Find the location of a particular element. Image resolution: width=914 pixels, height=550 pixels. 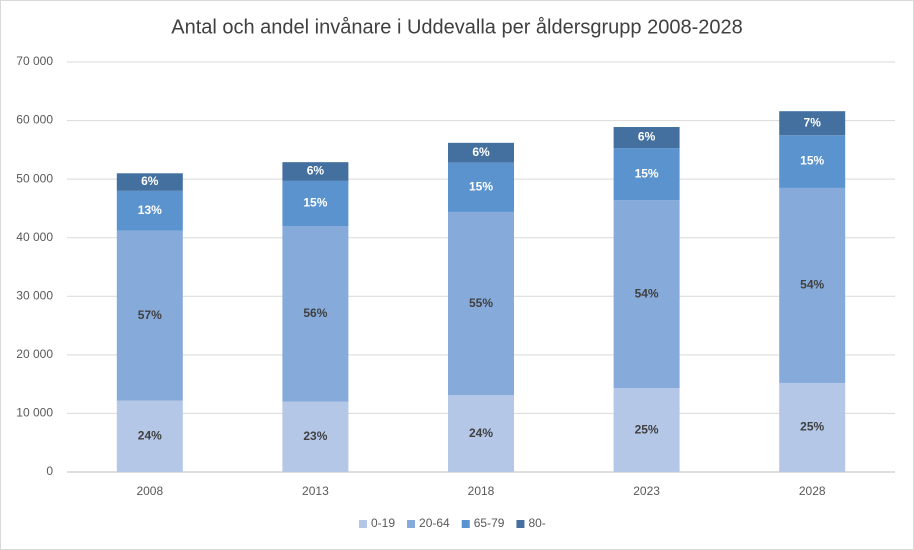

y-tick-label: 20 000 is located at coordinates (34, 354).